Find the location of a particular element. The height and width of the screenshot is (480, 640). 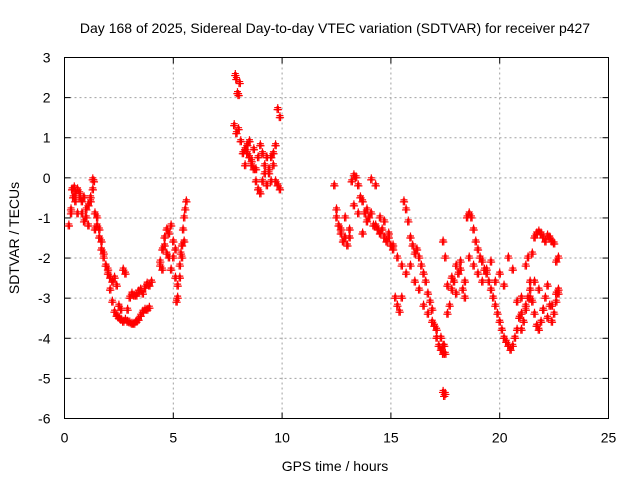

series-seg5a is located at coordinates (444, 393).